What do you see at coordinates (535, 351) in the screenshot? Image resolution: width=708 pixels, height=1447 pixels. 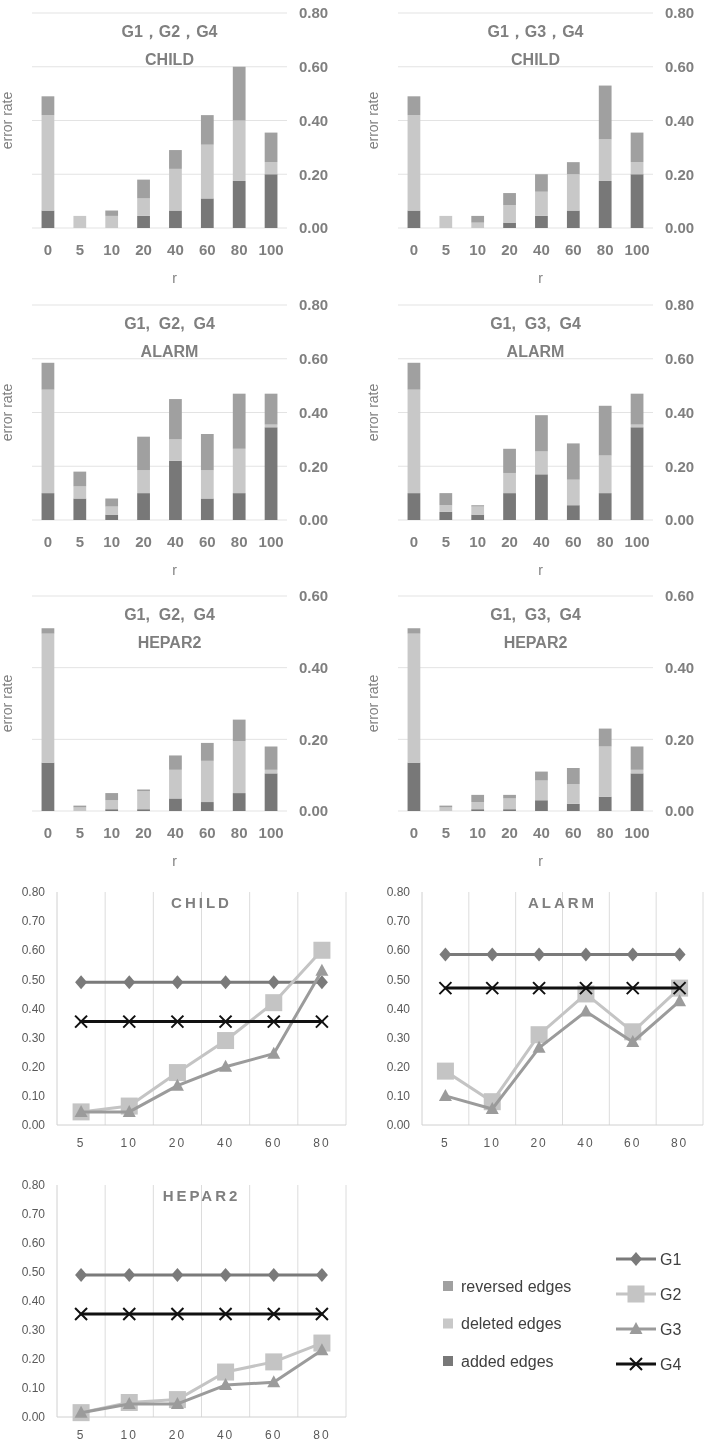 I see `text: ALARM` at bounding box center [535, 351].